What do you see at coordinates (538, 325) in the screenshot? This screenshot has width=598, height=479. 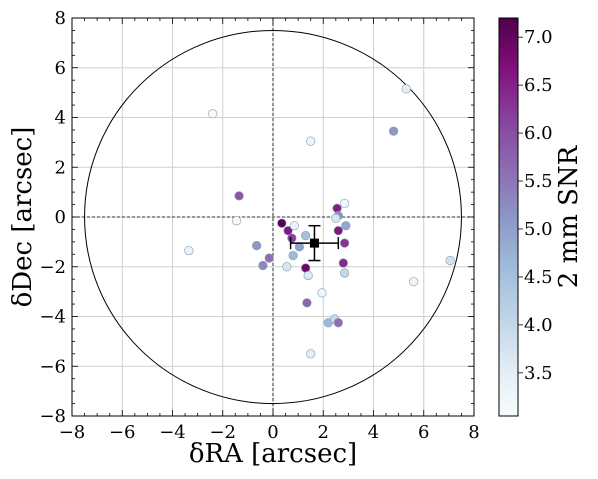 I see `colorbar-tick-label: 4.0` at bounding box center [538, 325].